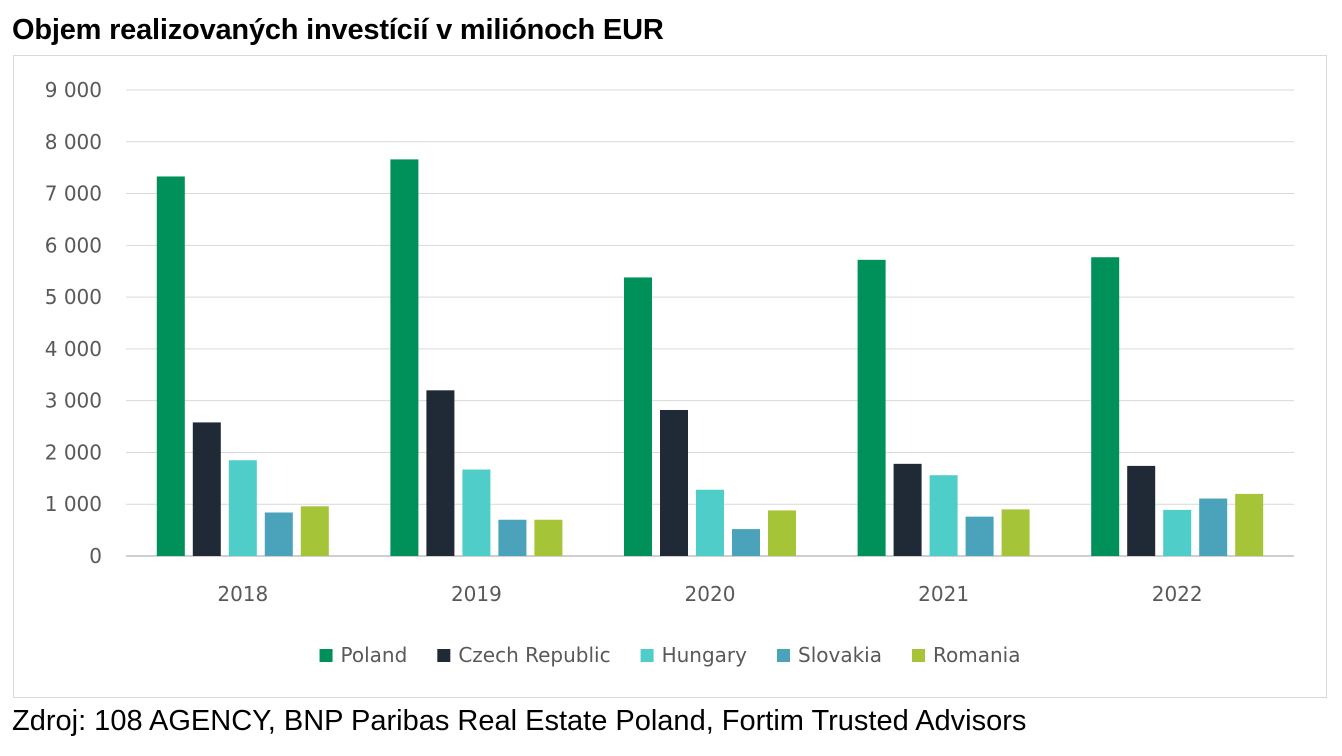  What do you see at coordinates (326, 655) in the screenshot?
I see `legend-swatch-poland` at bounding box center [326, 655].